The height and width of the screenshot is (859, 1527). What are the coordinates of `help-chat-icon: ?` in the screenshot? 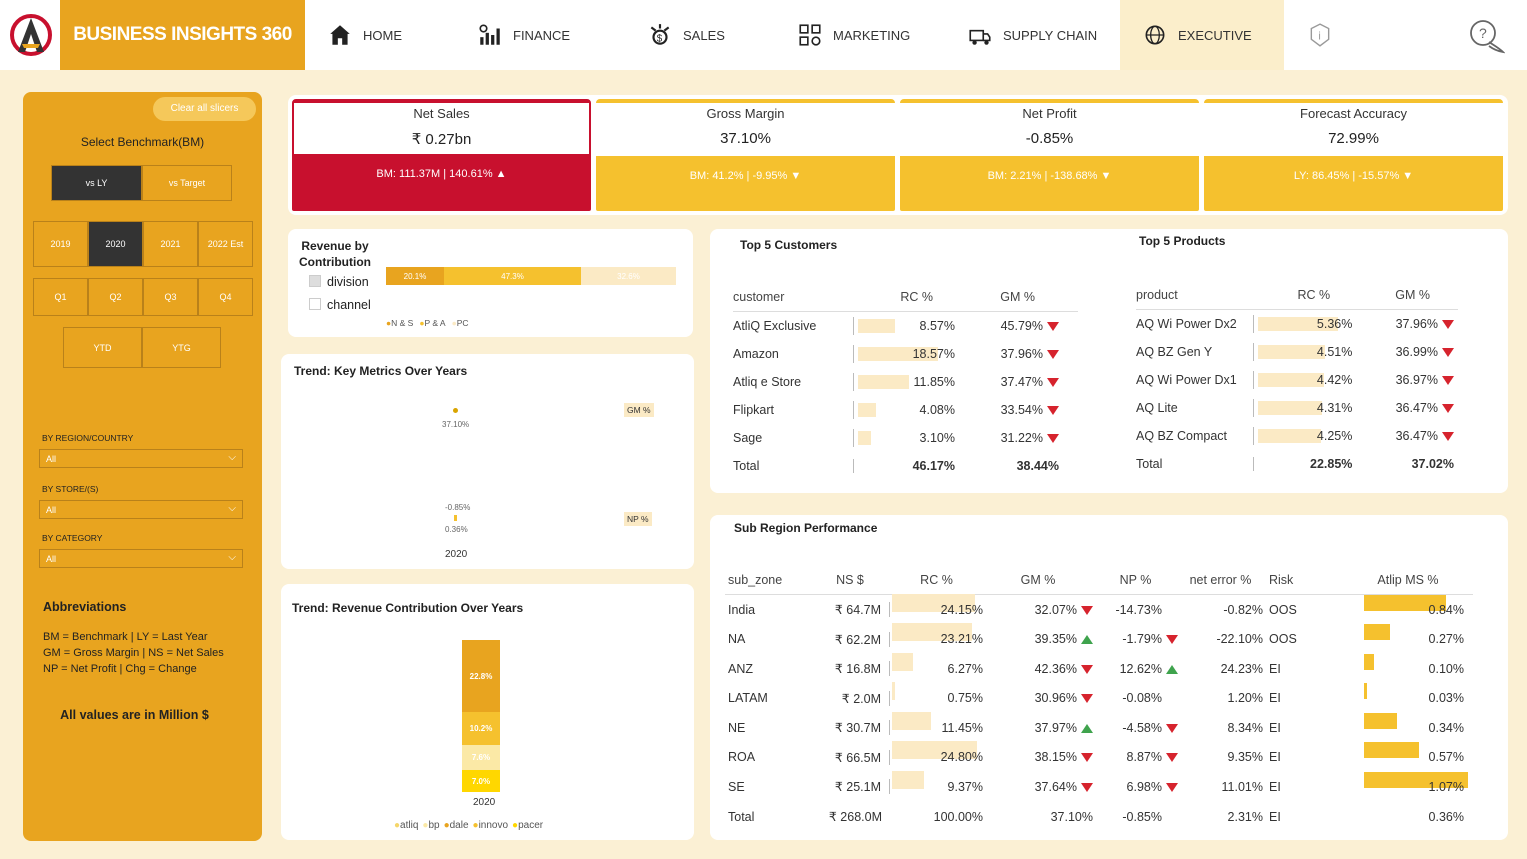 It's located at (1486, 38).